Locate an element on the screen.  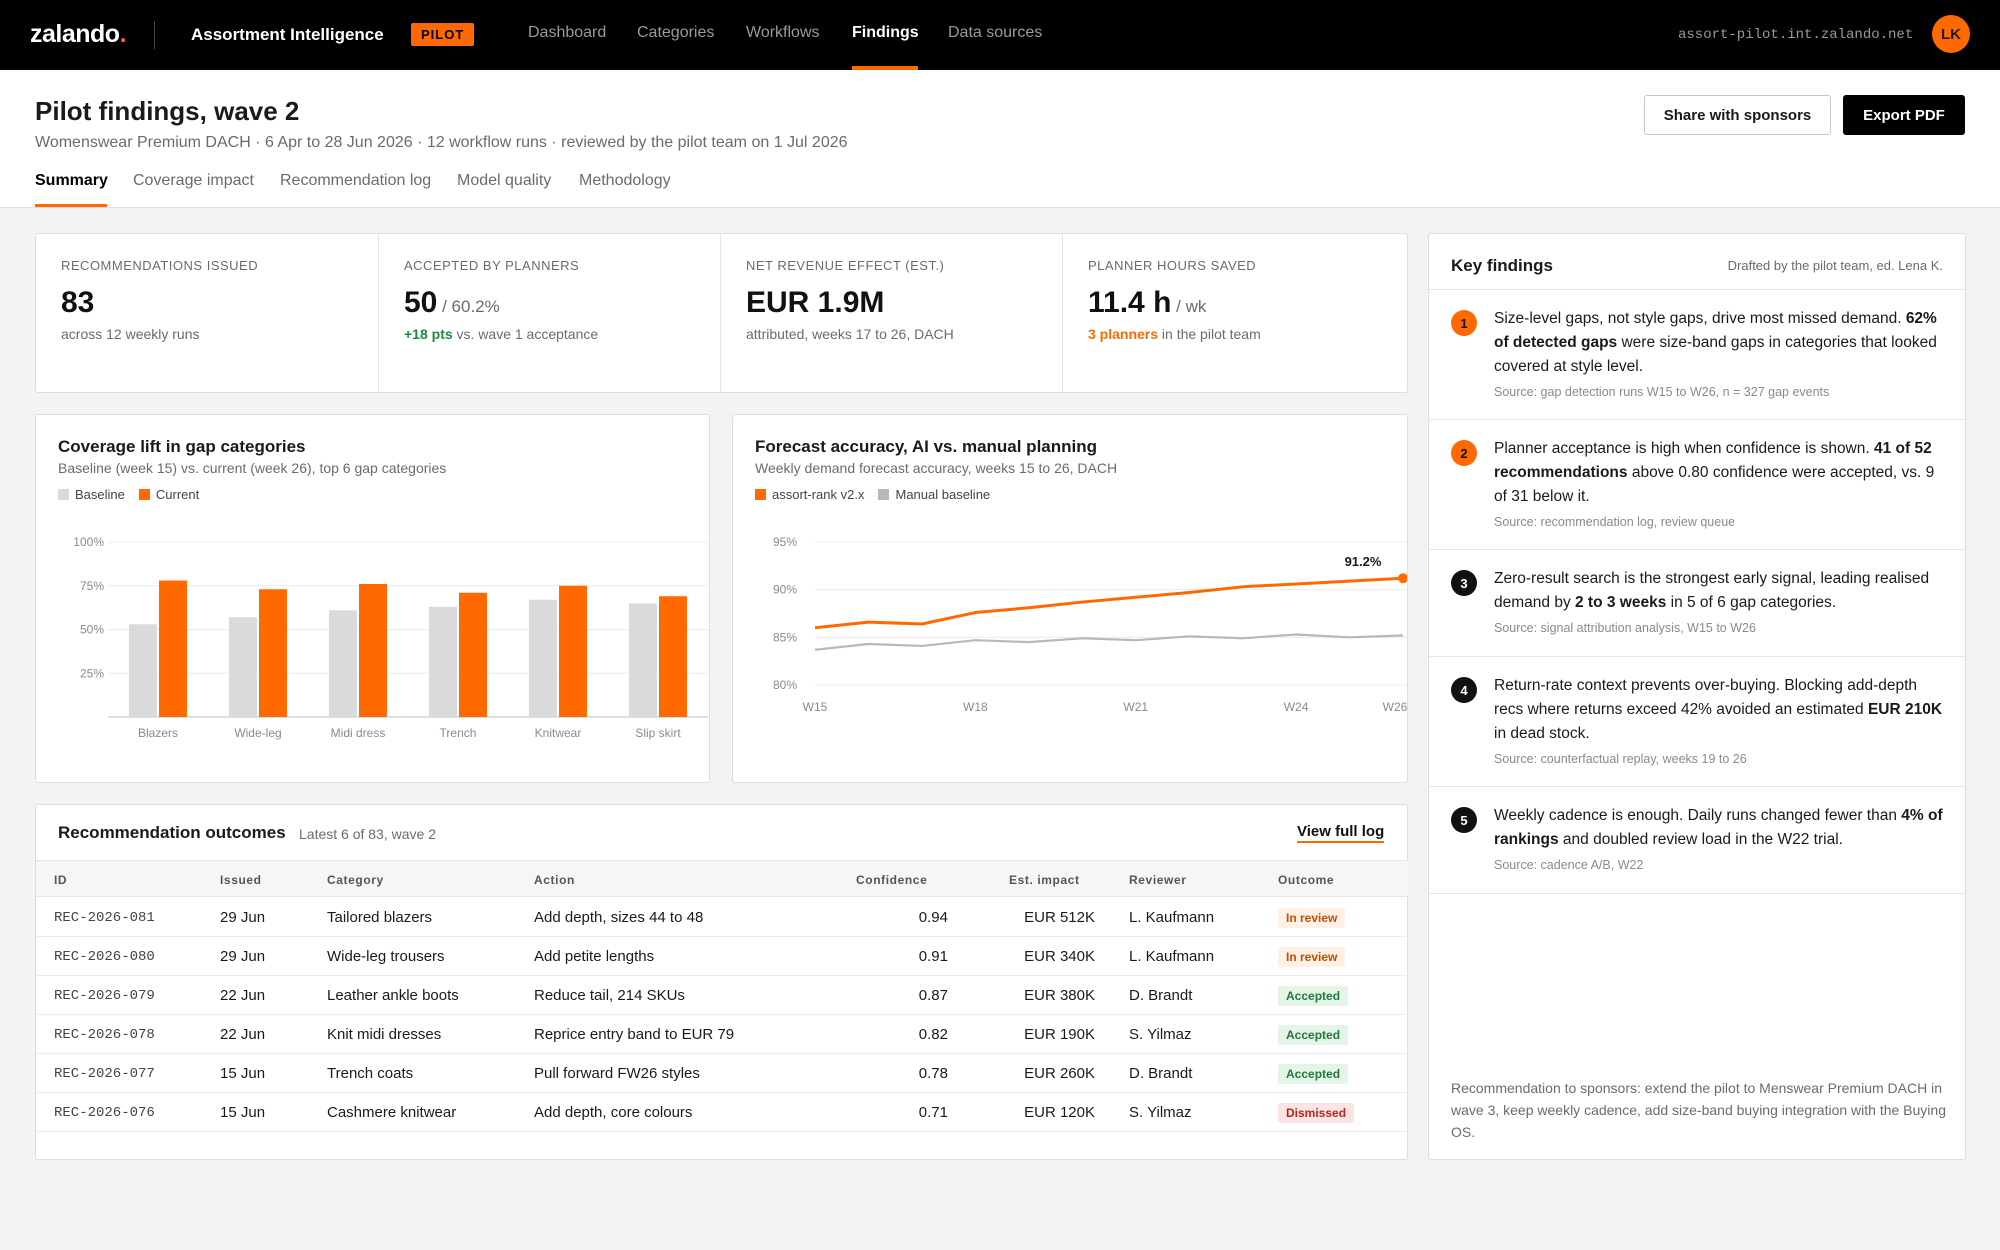
export-pdf-button: Export PDF is located at coordinates (1904, 115).